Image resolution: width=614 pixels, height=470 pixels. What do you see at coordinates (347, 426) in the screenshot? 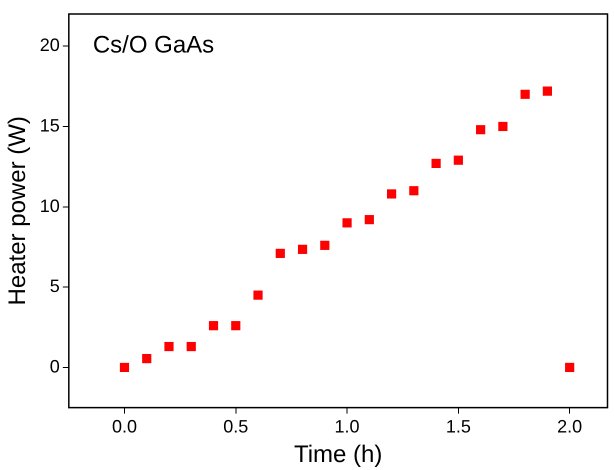
I see `x-tick-label: 1.0` at bounding box center [347, 426].